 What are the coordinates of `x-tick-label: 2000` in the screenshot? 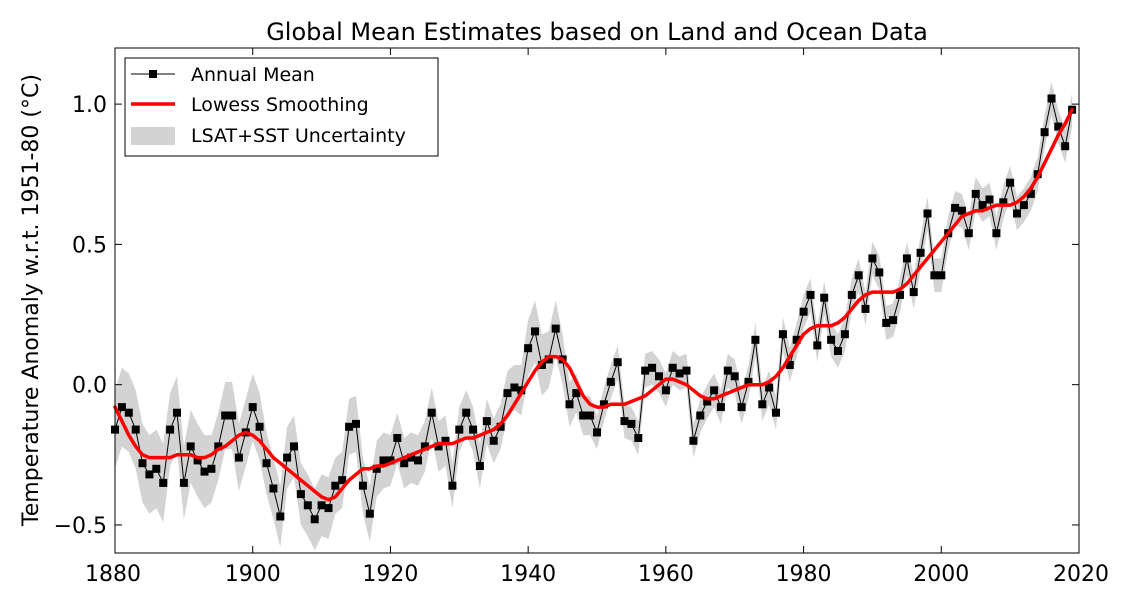 It's located at (941, 574).